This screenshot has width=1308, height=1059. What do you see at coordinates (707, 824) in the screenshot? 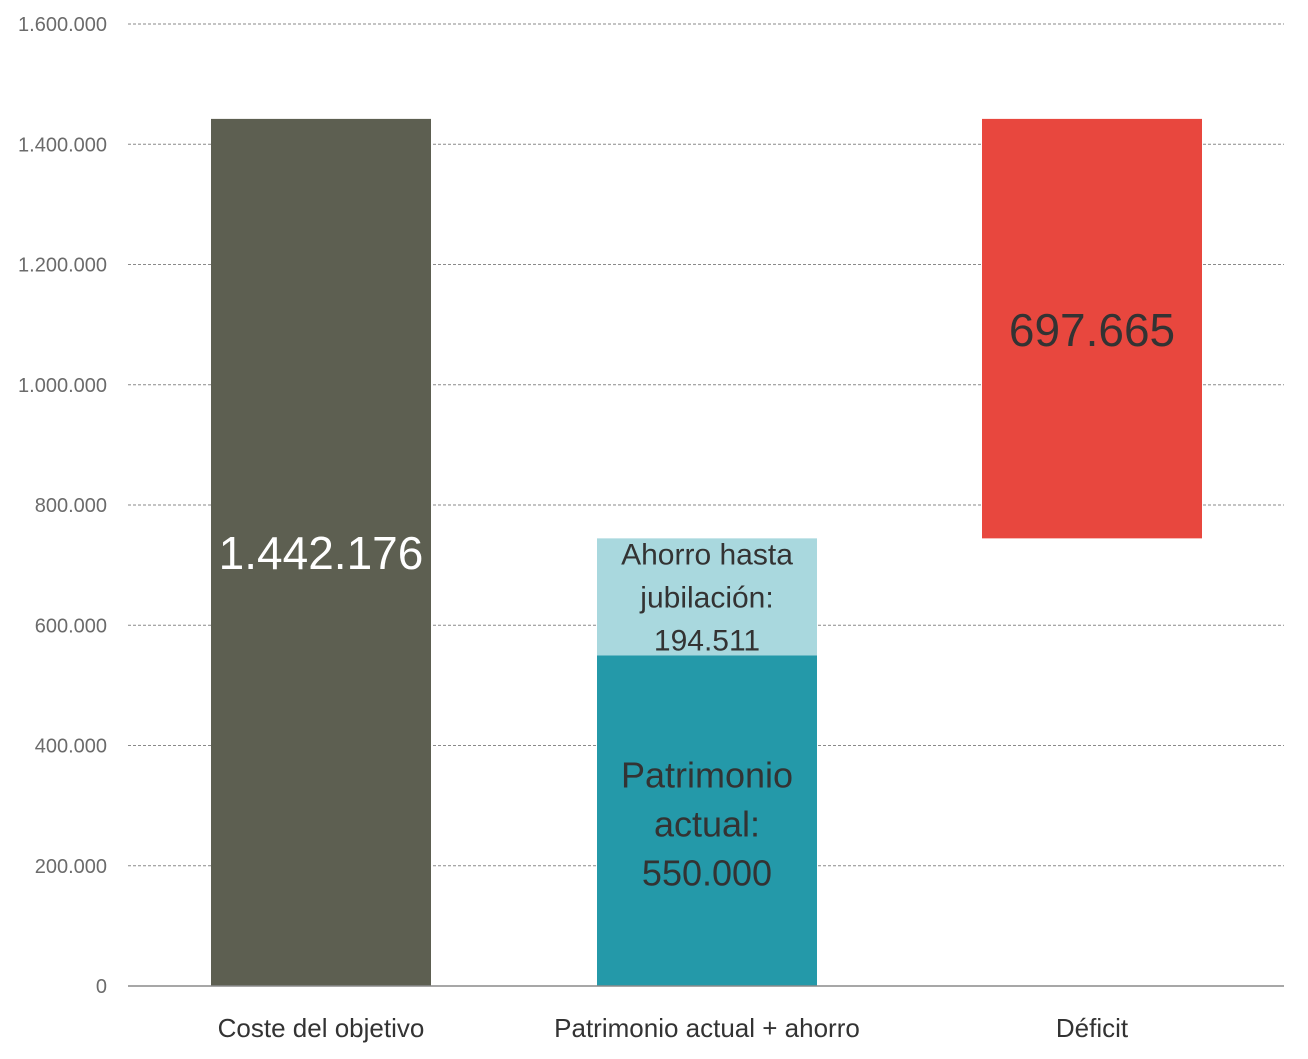
I see `bar-data-label: actual:` at bounding box center [707, 824].